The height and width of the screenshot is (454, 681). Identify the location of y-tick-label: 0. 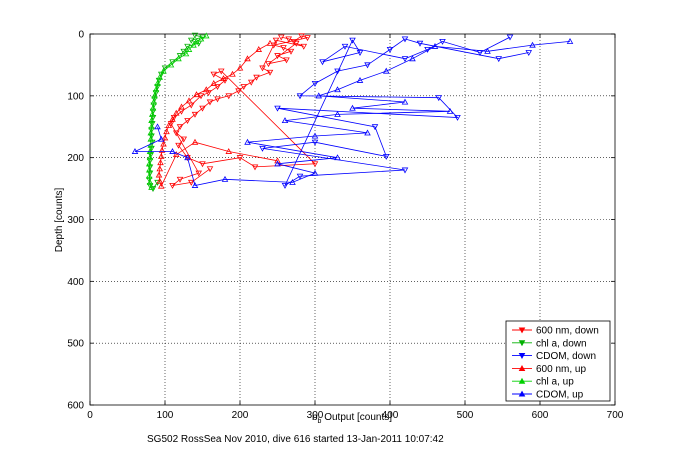
(81, 35).